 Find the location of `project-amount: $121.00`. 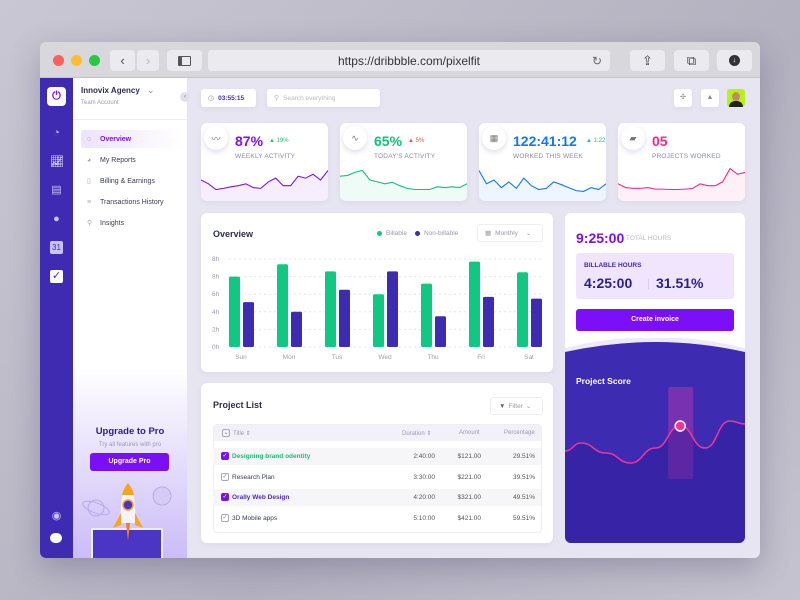

project-amount: $121.00 is located at coordinates (469, 456).